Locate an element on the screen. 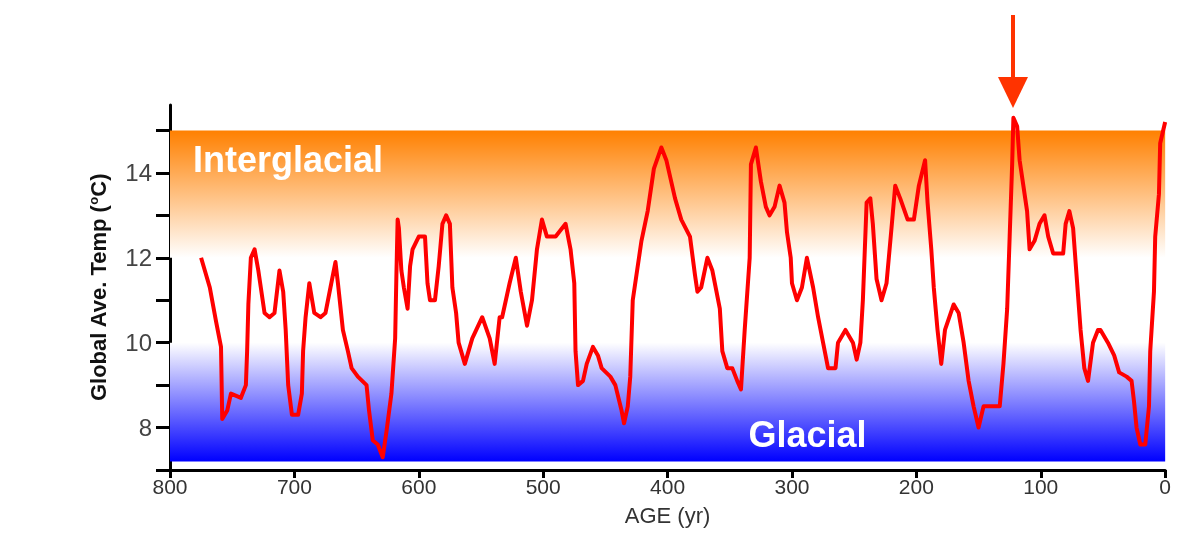  x-tick-label: 100 is located at coordinates (1041, 486).